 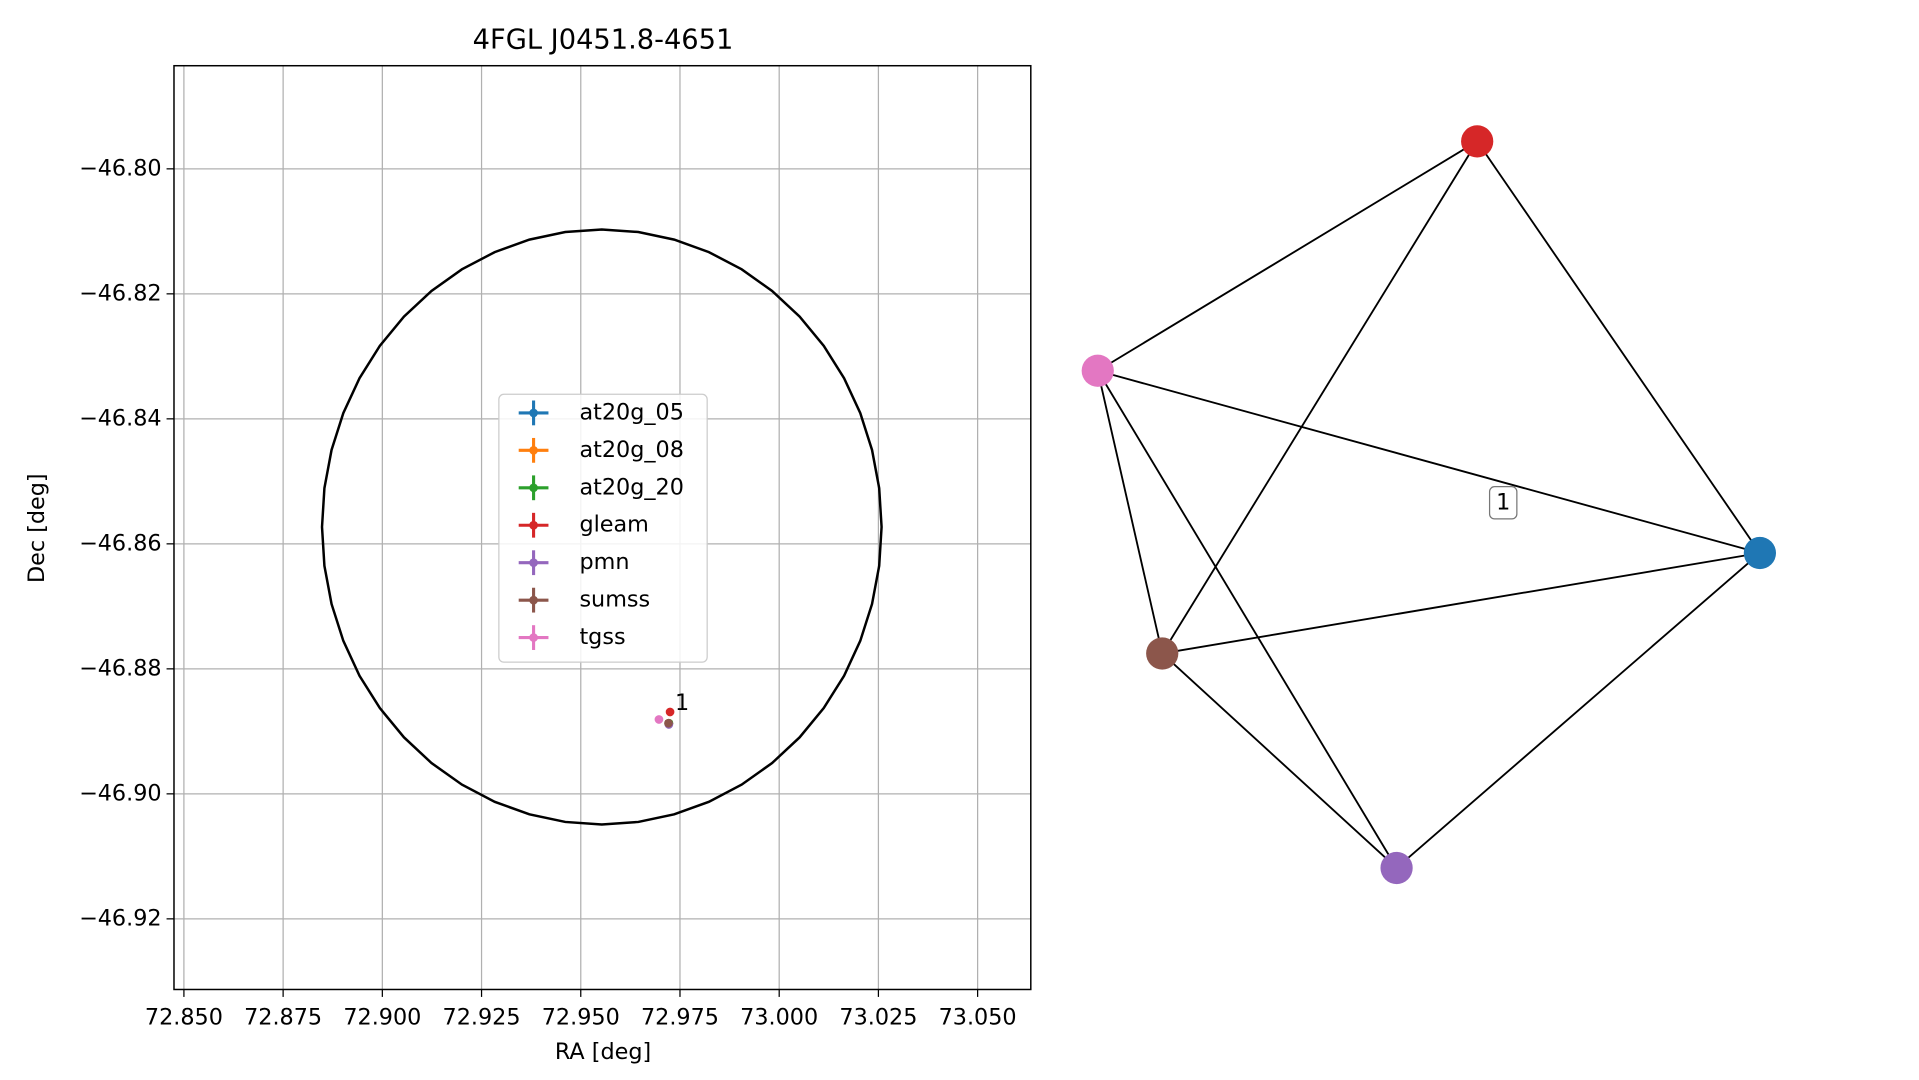 What do you see at coordinates (604, 562) in the screenshot?
I see `legend-label: pmn` at bounding box center [604, 562].